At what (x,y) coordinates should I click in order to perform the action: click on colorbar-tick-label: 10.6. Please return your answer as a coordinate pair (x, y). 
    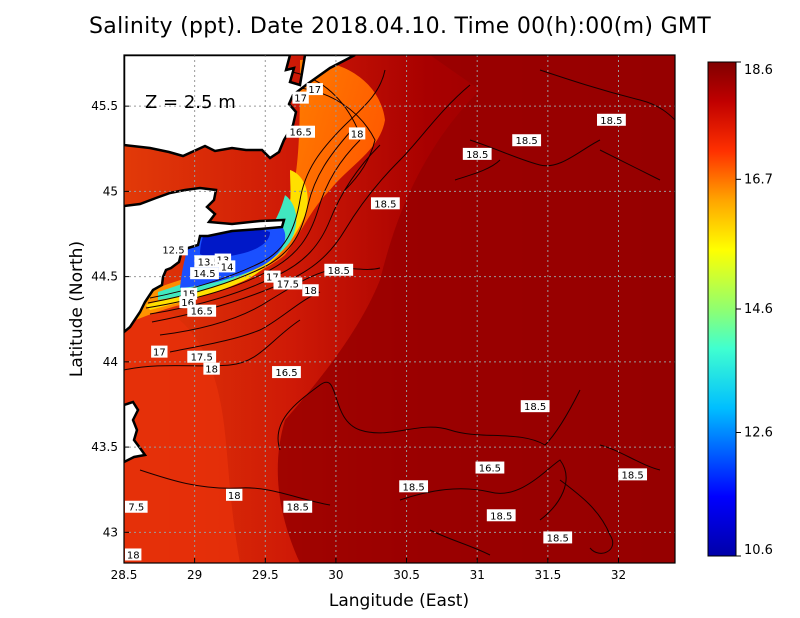
    Looking at the image, I should click on (758, 550).